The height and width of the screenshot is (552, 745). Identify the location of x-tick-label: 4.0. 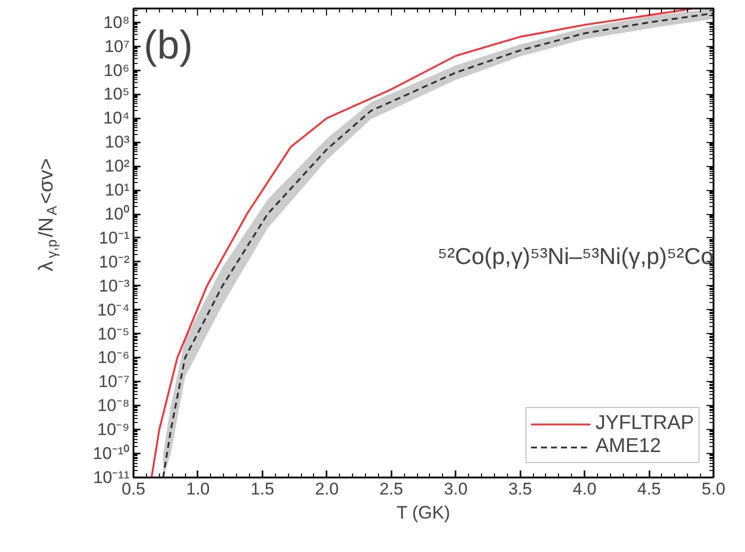
(584, 489).